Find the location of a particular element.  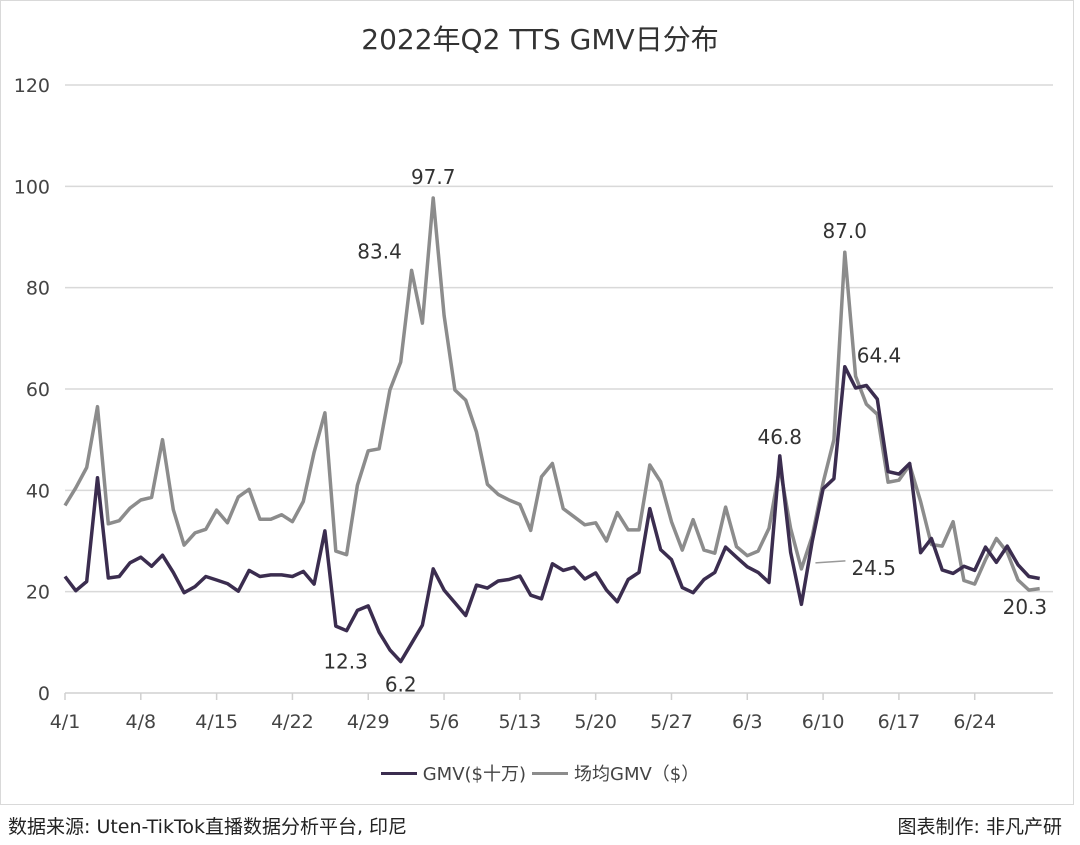

credit-note: 图表制作: 非凡产研 is located at coordinates (979, 827).